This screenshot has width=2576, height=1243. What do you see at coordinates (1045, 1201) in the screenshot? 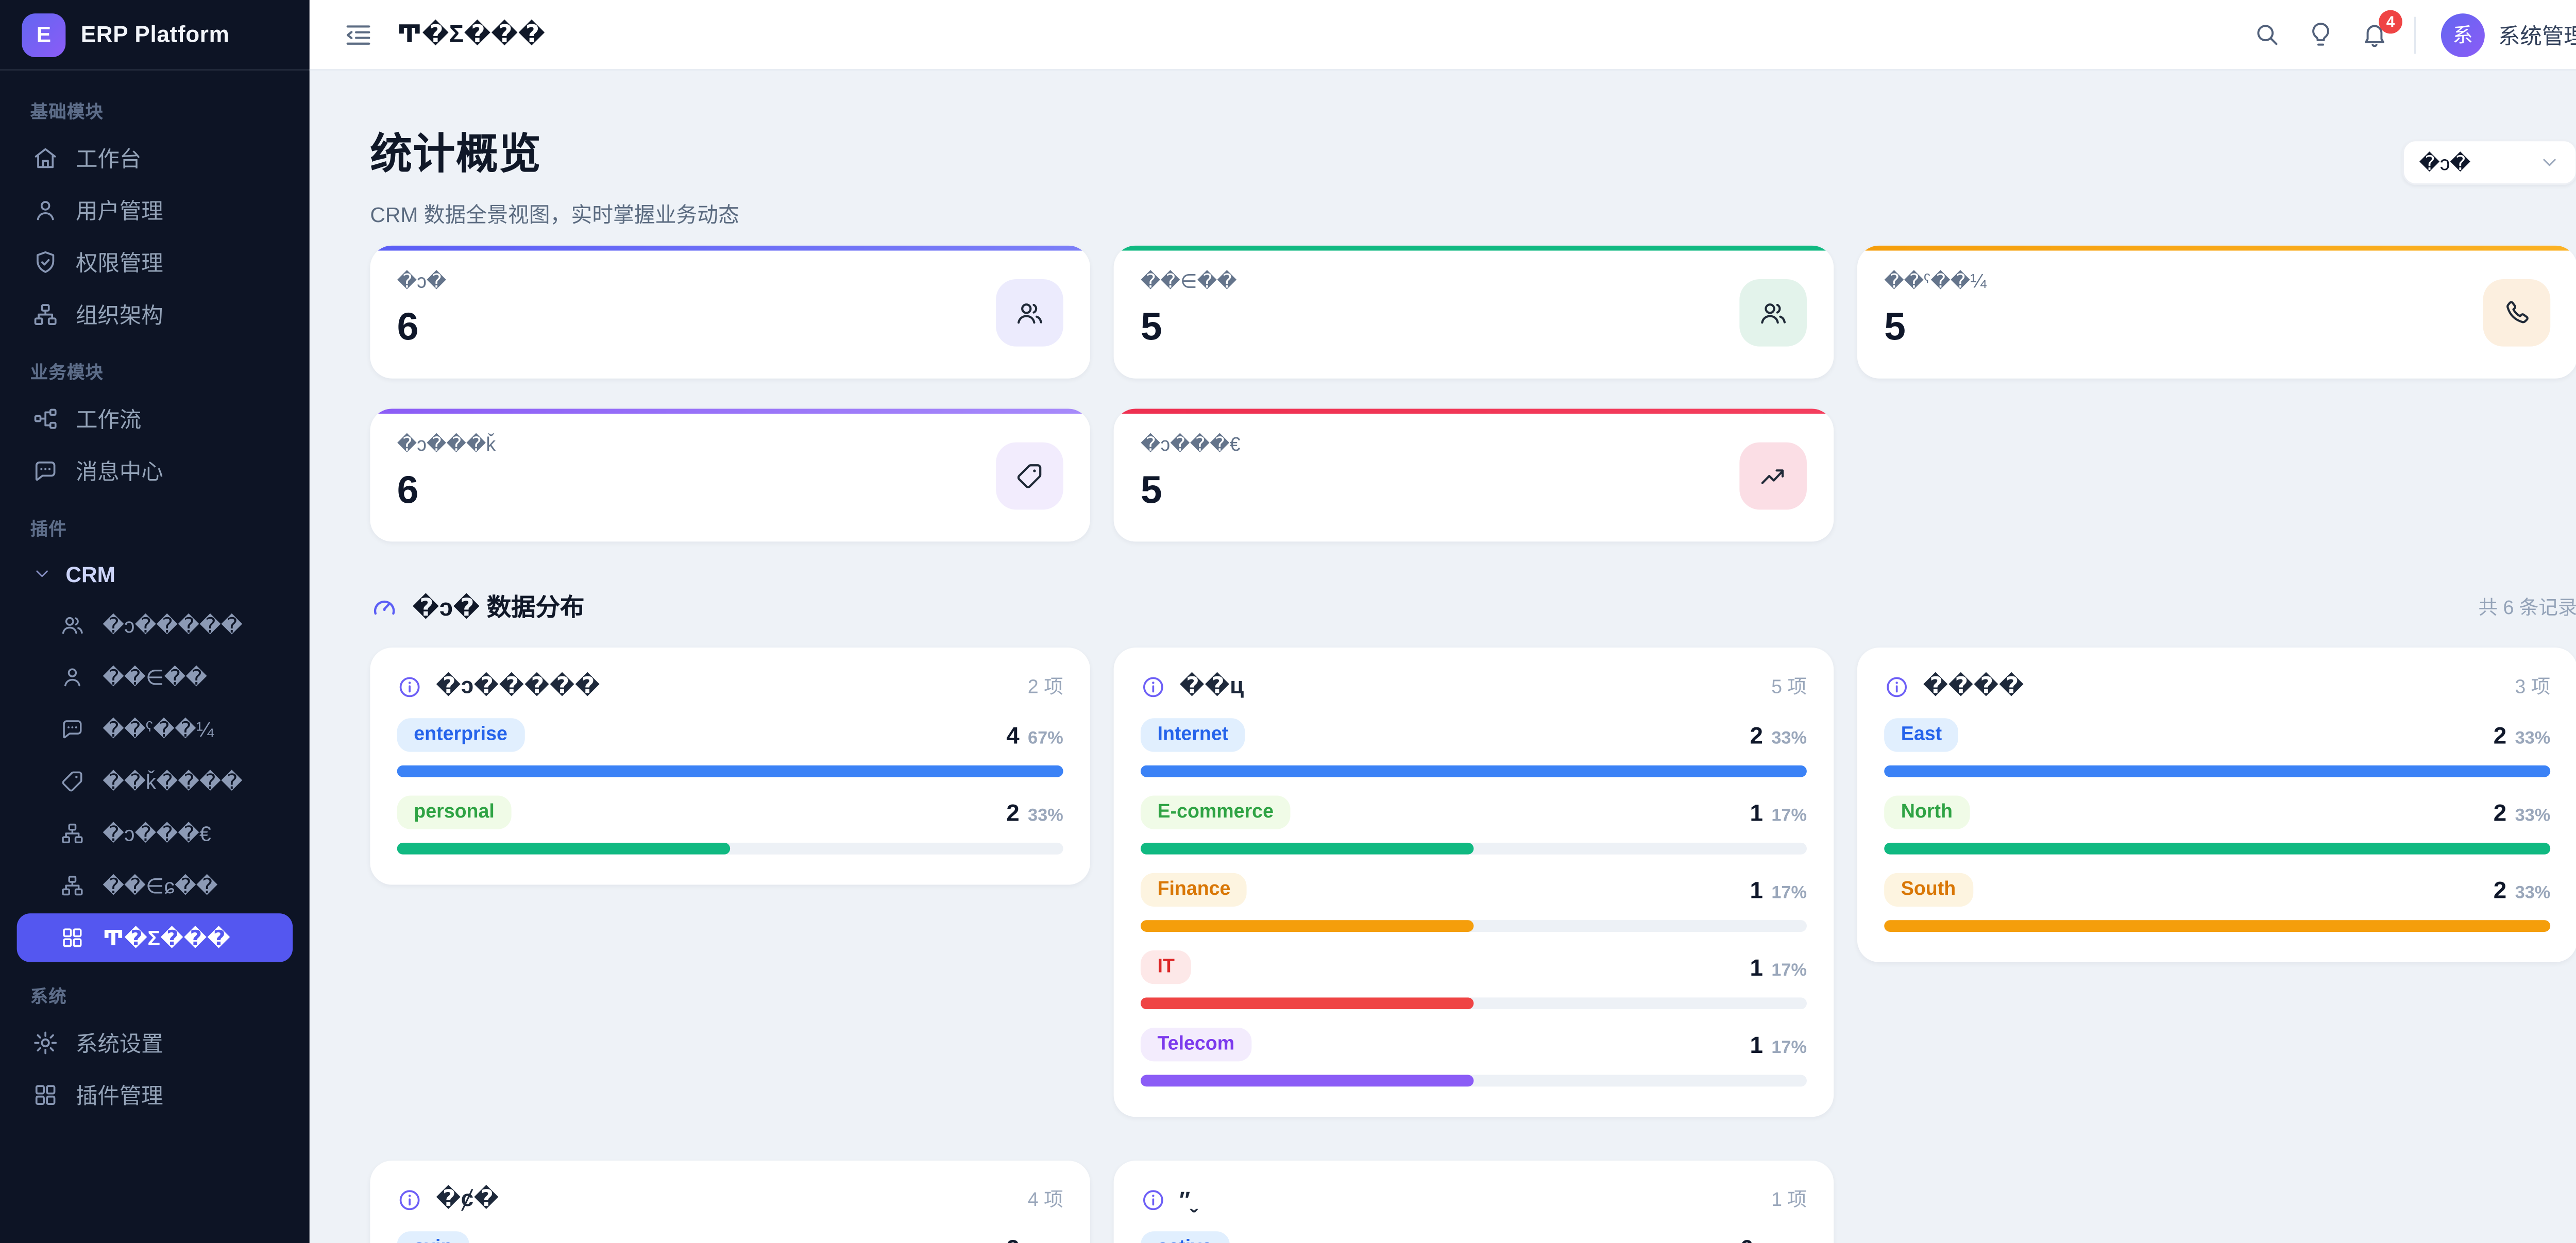
I see `distribution-card-count: 4 项` at bounding box center [1045, 1201].